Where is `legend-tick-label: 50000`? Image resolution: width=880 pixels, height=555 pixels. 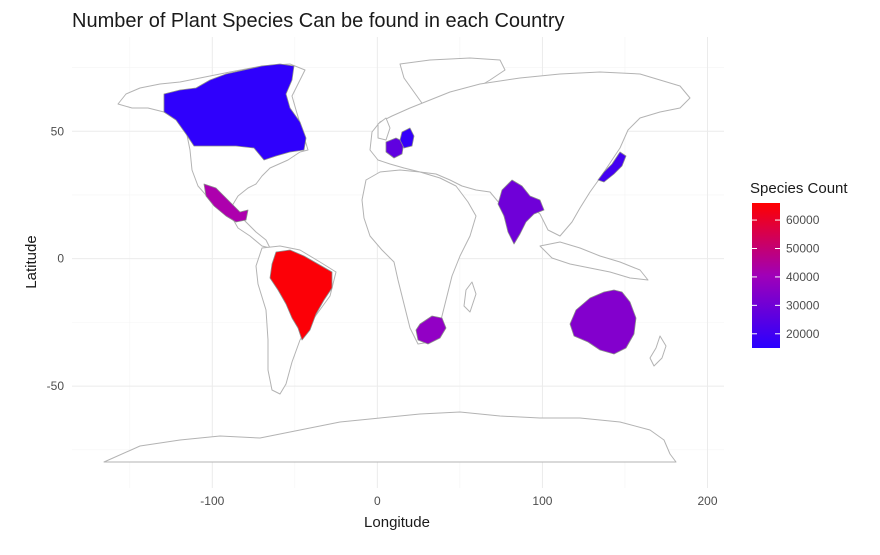 legend-tick-label: 50000 is located at coordinates (803, 248).